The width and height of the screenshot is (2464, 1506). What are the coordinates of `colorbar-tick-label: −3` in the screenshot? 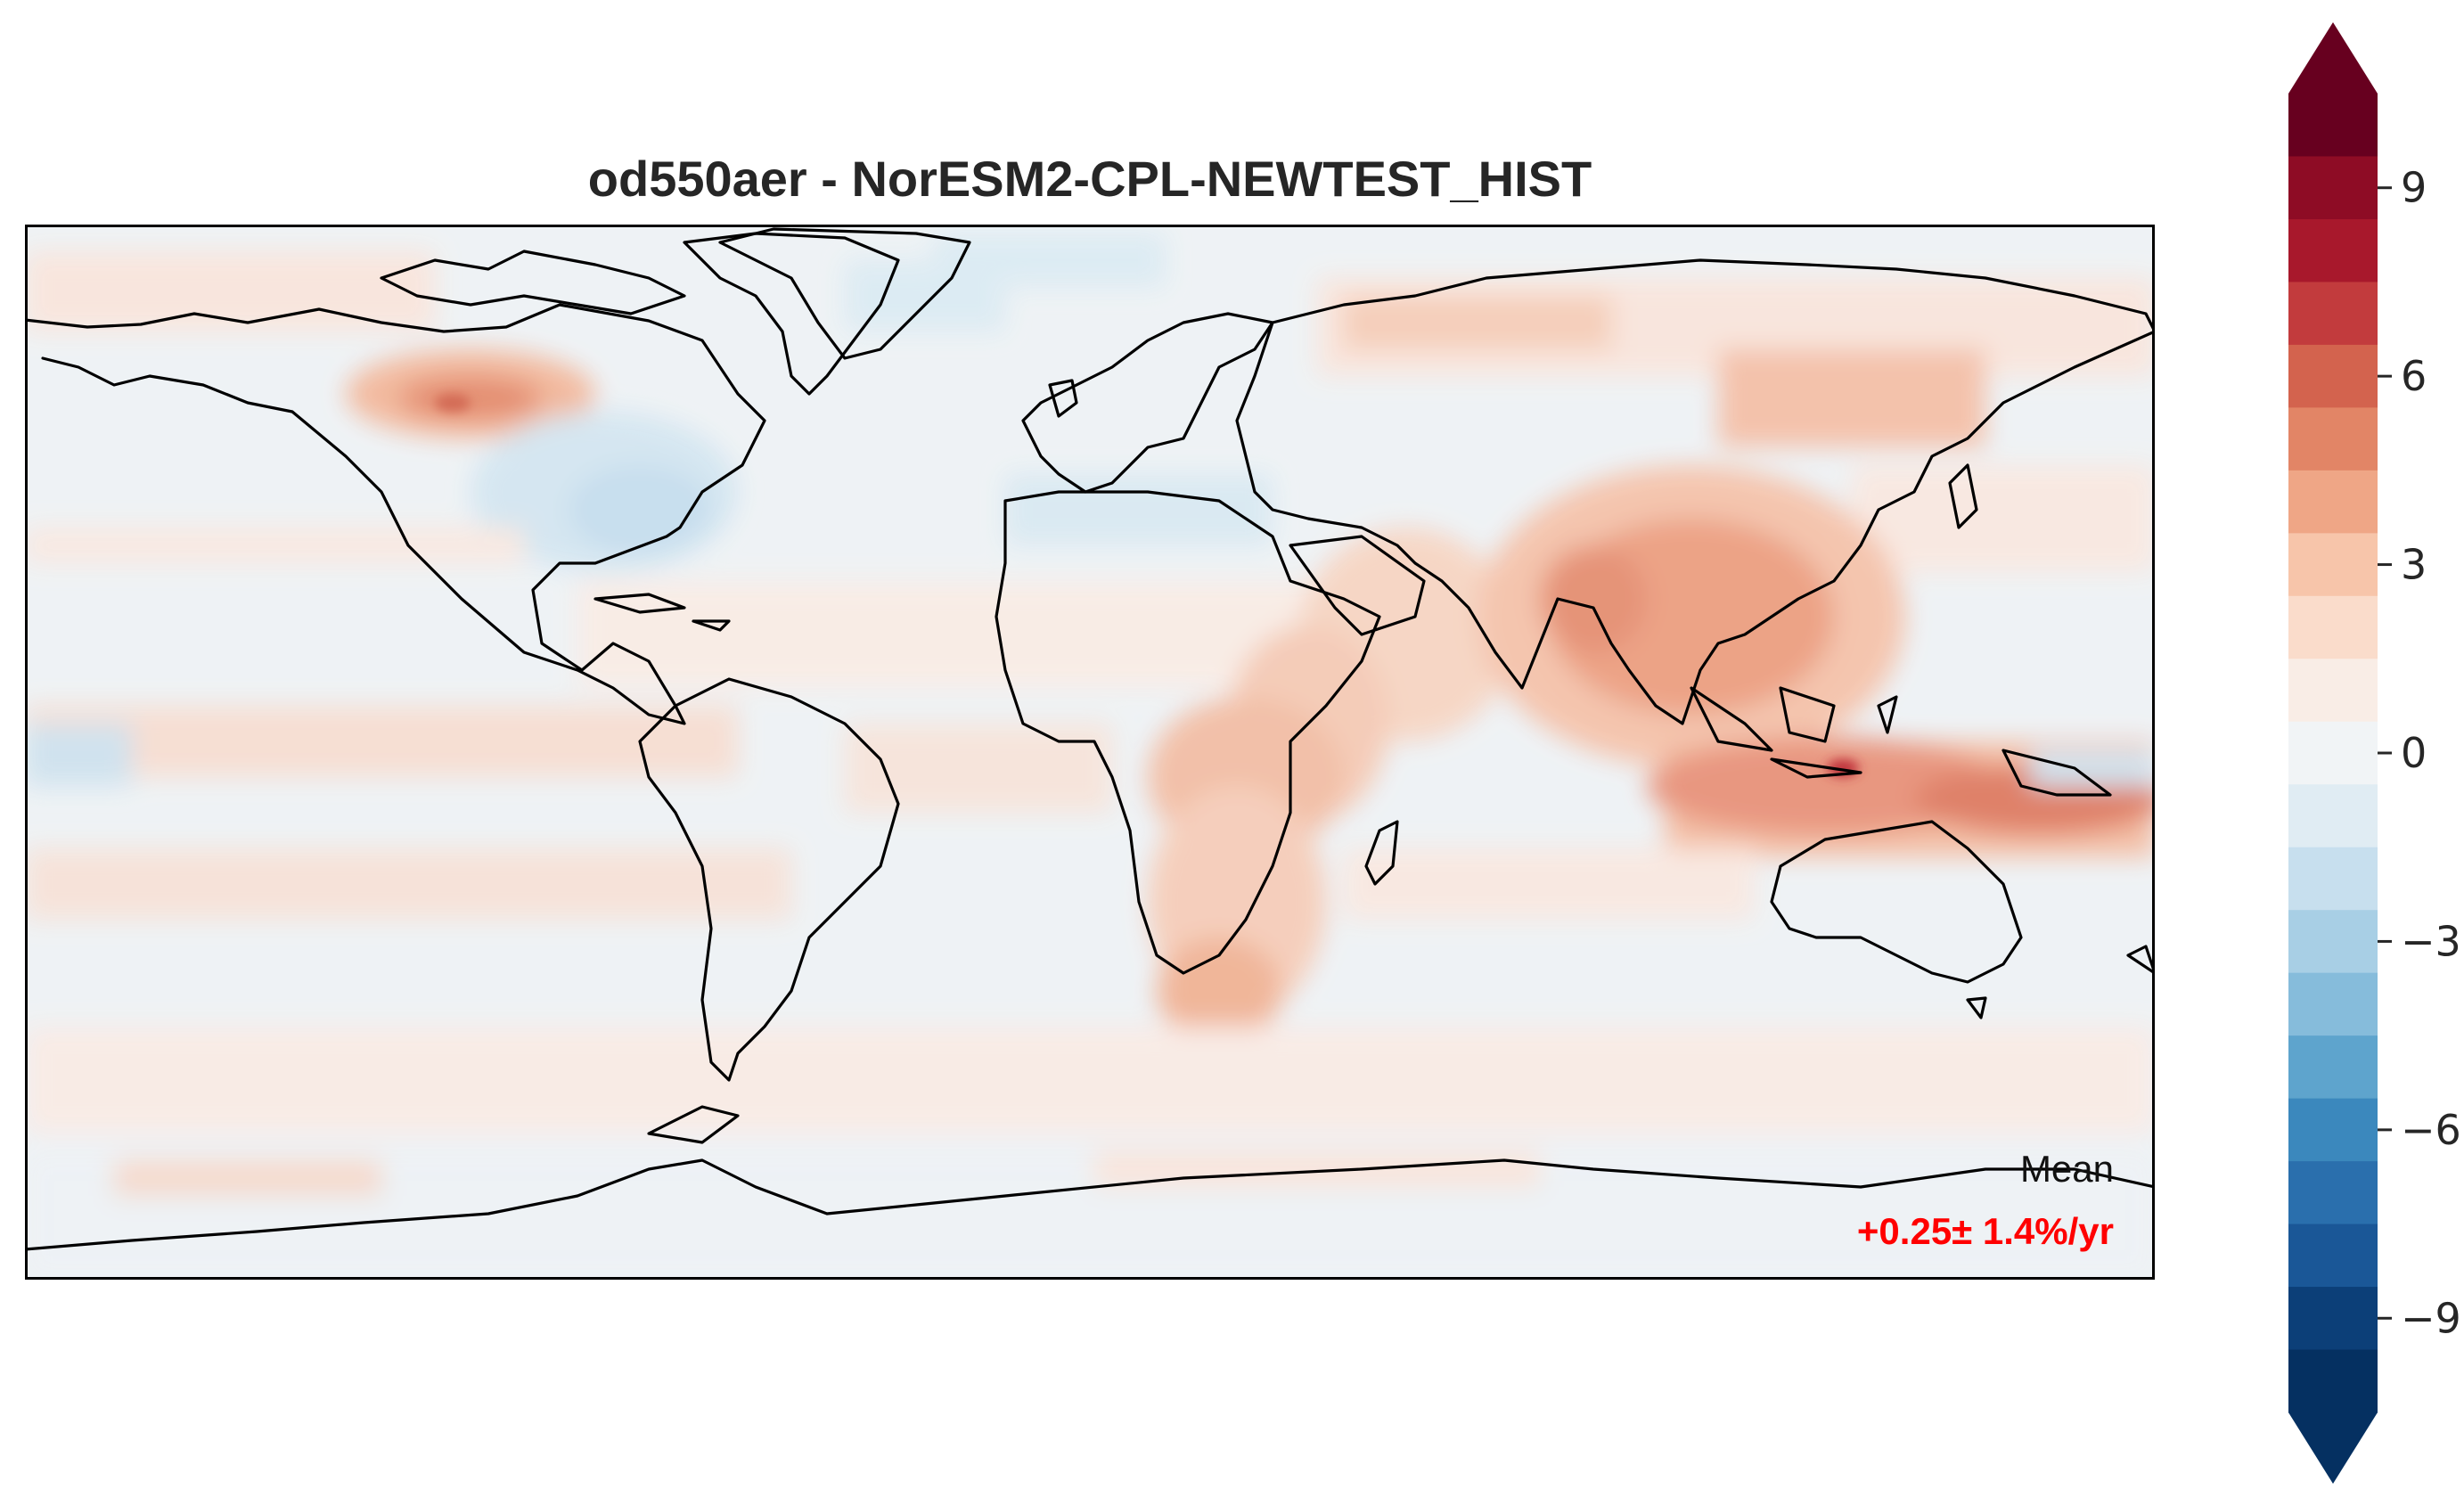 It's located at (2430, 941).